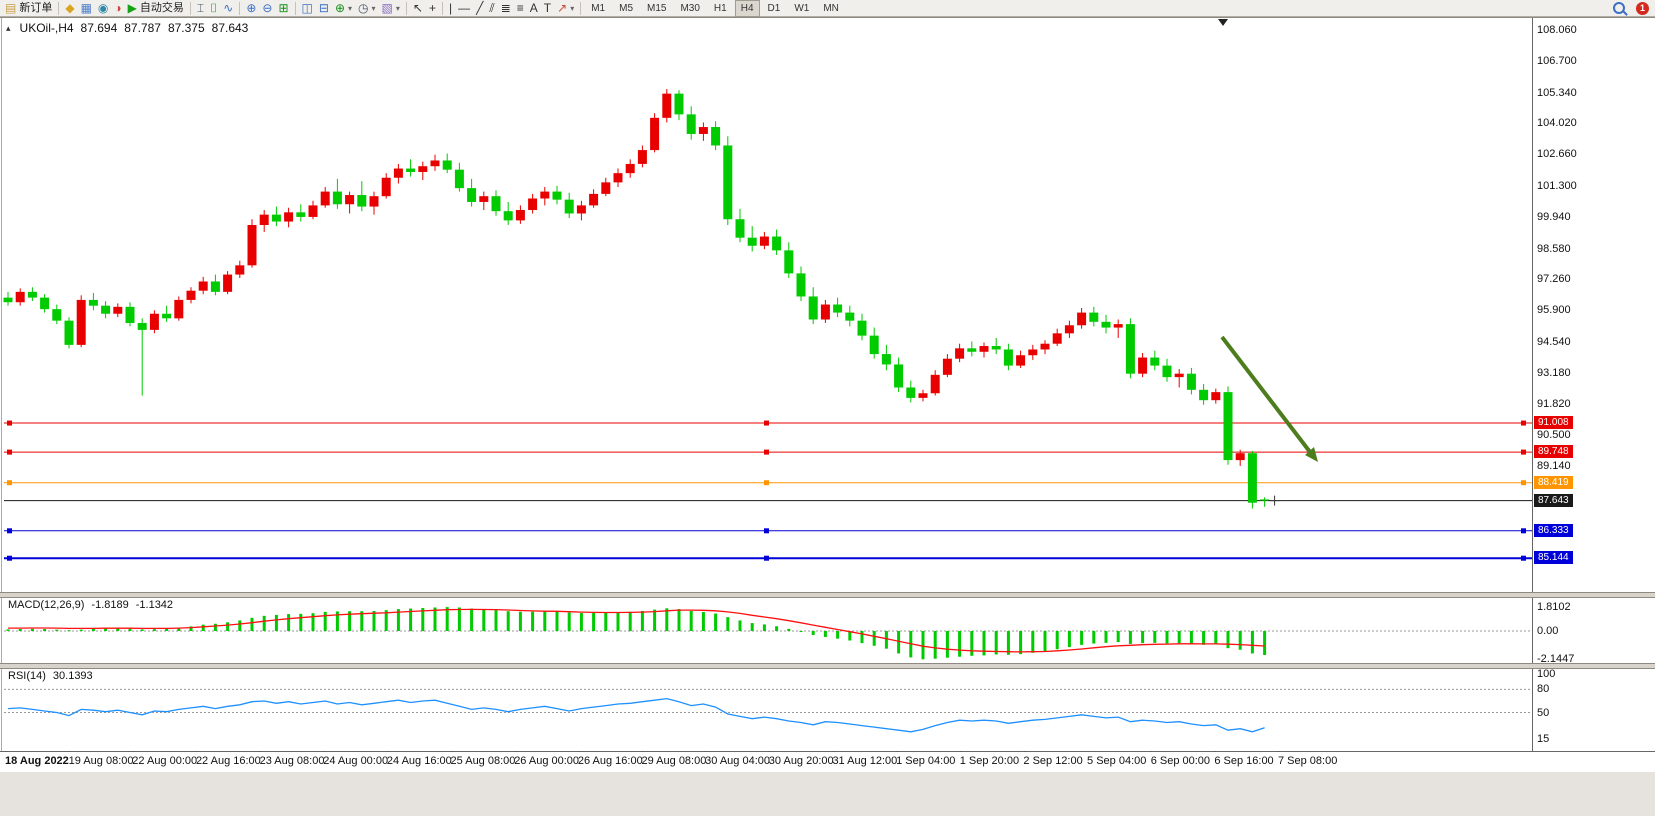 Image resolution: width=1655 pixels, height=816 pixels. I want to click on shapes-button: ≡, so click(520, 8).